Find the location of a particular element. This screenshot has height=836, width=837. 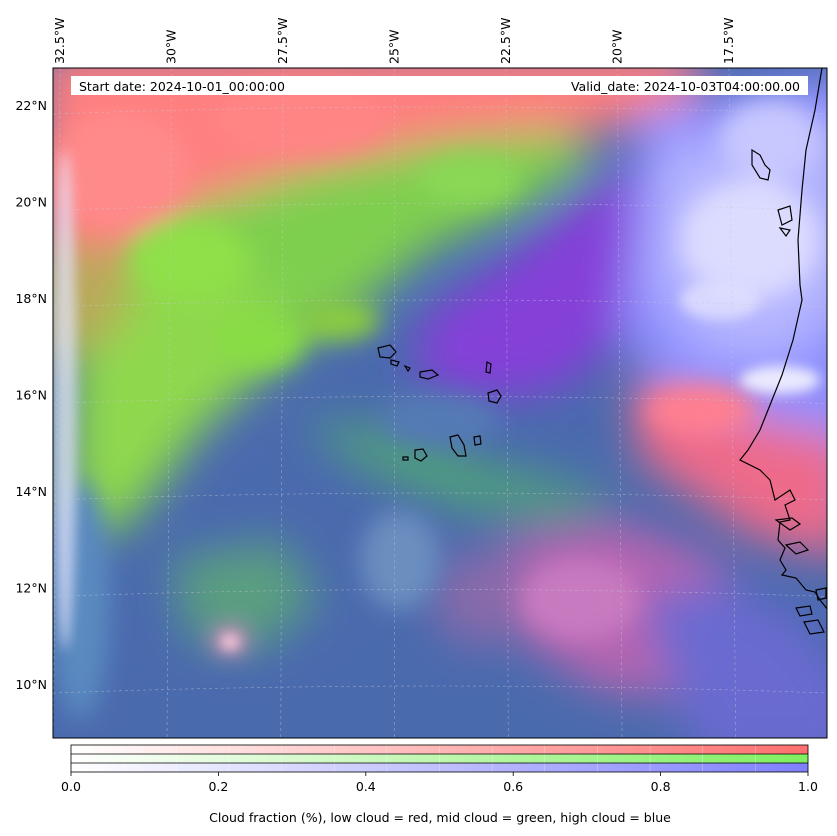

latitude-label: 12°N is located at coordinates (31, 588).